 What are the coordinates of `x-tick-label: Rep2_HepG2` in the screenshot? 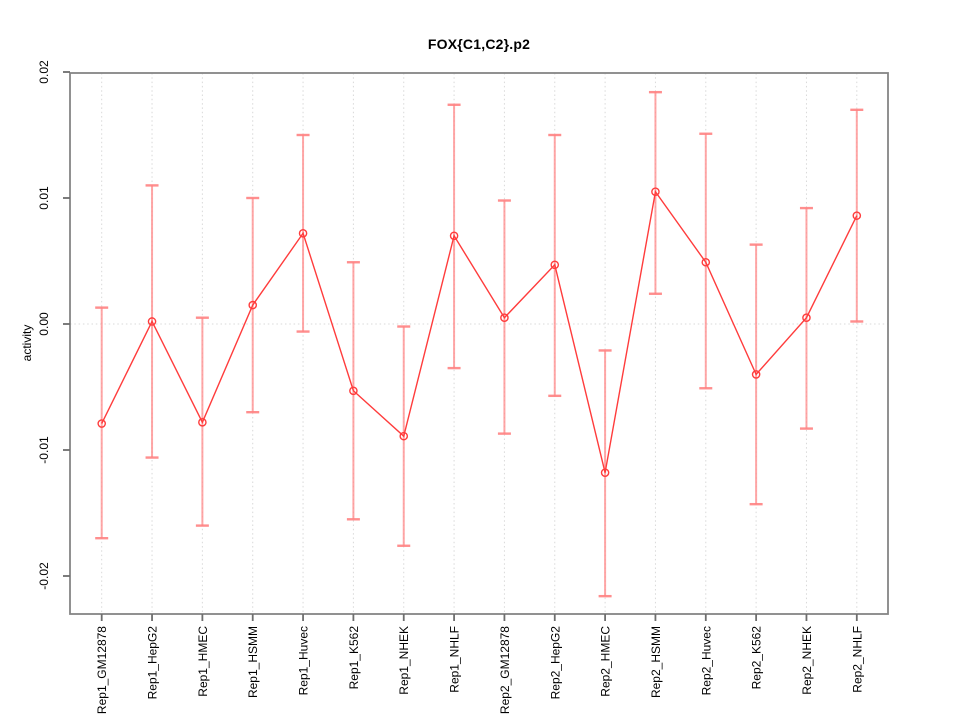 It's located at (555, 663).